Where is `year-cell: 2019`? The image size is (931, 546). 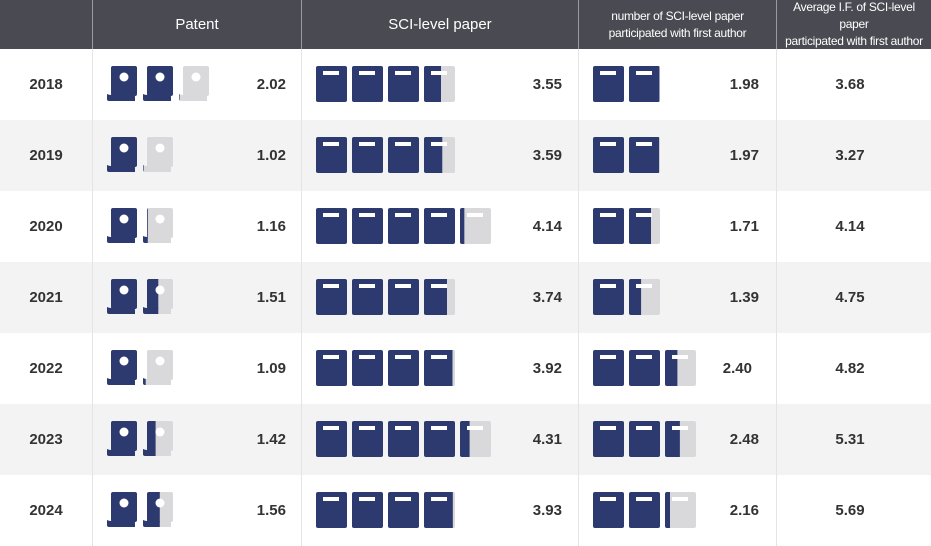
year-cell: 2019 is located at coordinates (46, 155).